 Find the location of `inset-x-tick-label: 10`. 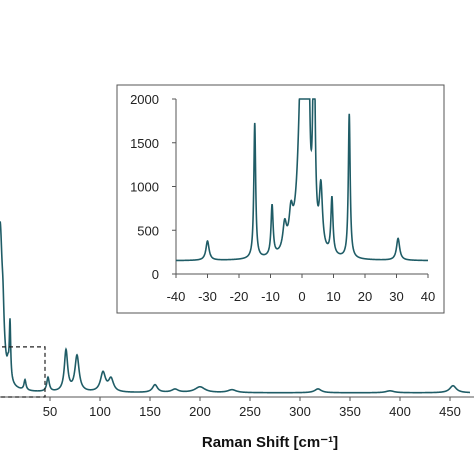

inset-x-tick-label: 10 is located at coordinates (333, 296).